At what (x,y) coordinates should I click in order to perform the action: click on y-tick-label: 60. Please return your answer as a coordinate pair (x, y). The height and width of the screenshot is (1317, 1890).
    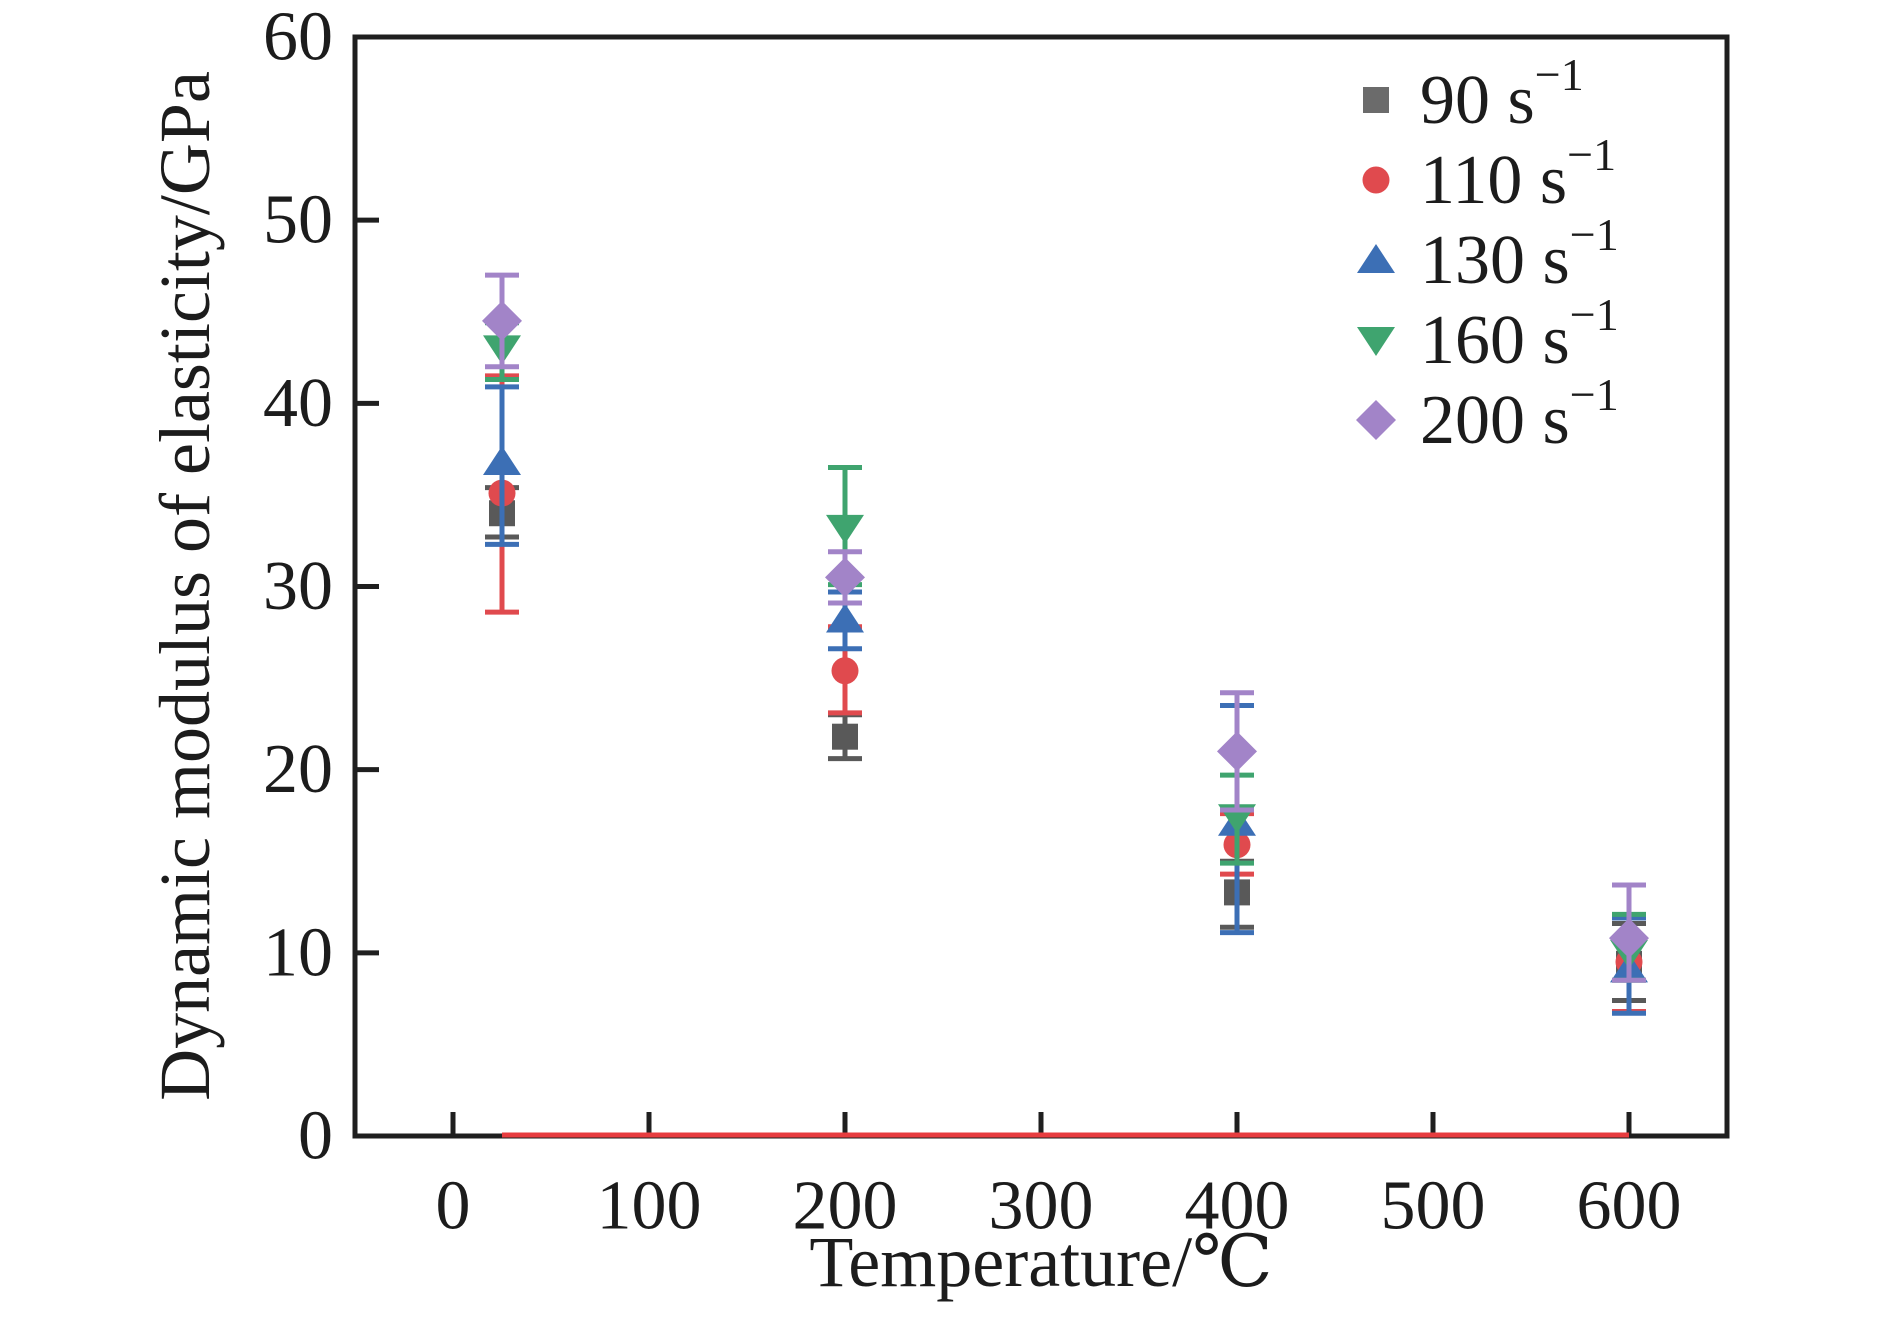
    Looking at the image, I should click on (298, 38).